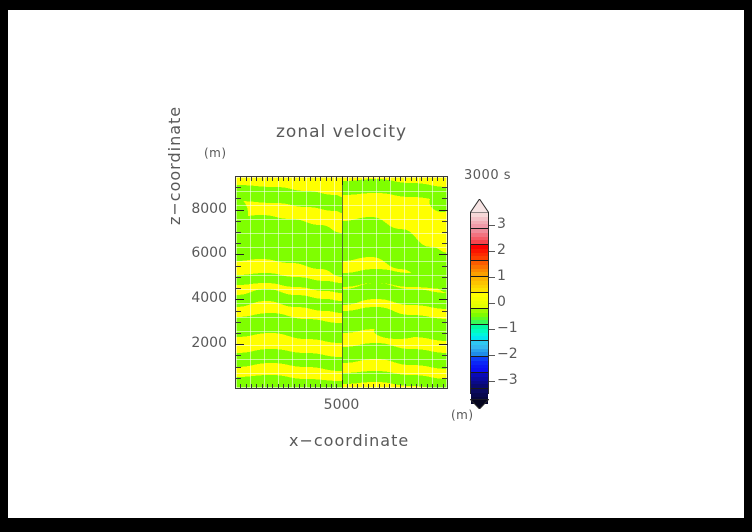 The image size is (752, 532). What do you see at coordinates (462, 415) in the screenshot?
I see `x-axis-unit-label: (m)` at bounding box center [462, 415].